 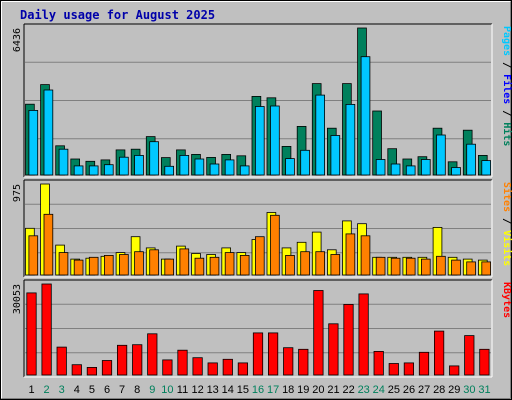 What do you see at coordinates (17, 193) in the screenshot?
I see `panel-ymax-label: 975` at bounding box center [17, 193].